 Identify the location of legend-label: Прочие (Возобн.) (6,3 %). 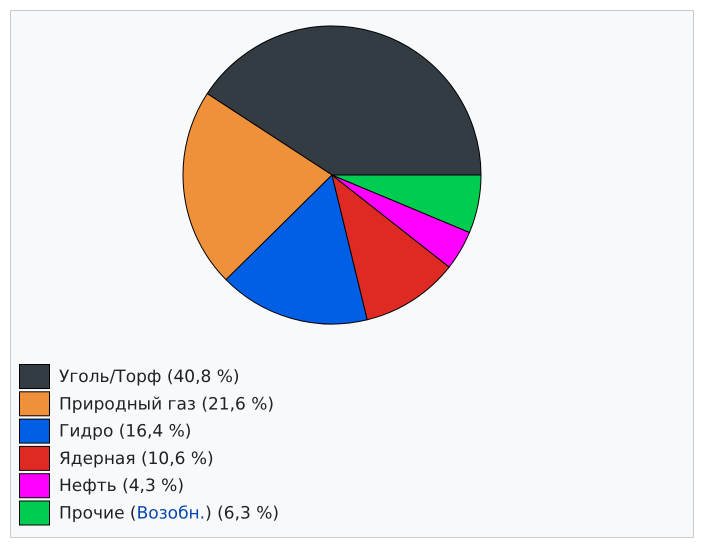
(169, 513).